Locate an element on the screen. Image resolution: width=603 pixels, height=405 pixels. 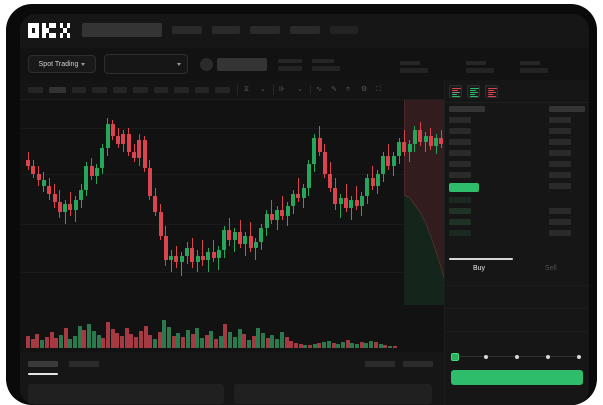
okx-logo is located at coordinates (49, 30).